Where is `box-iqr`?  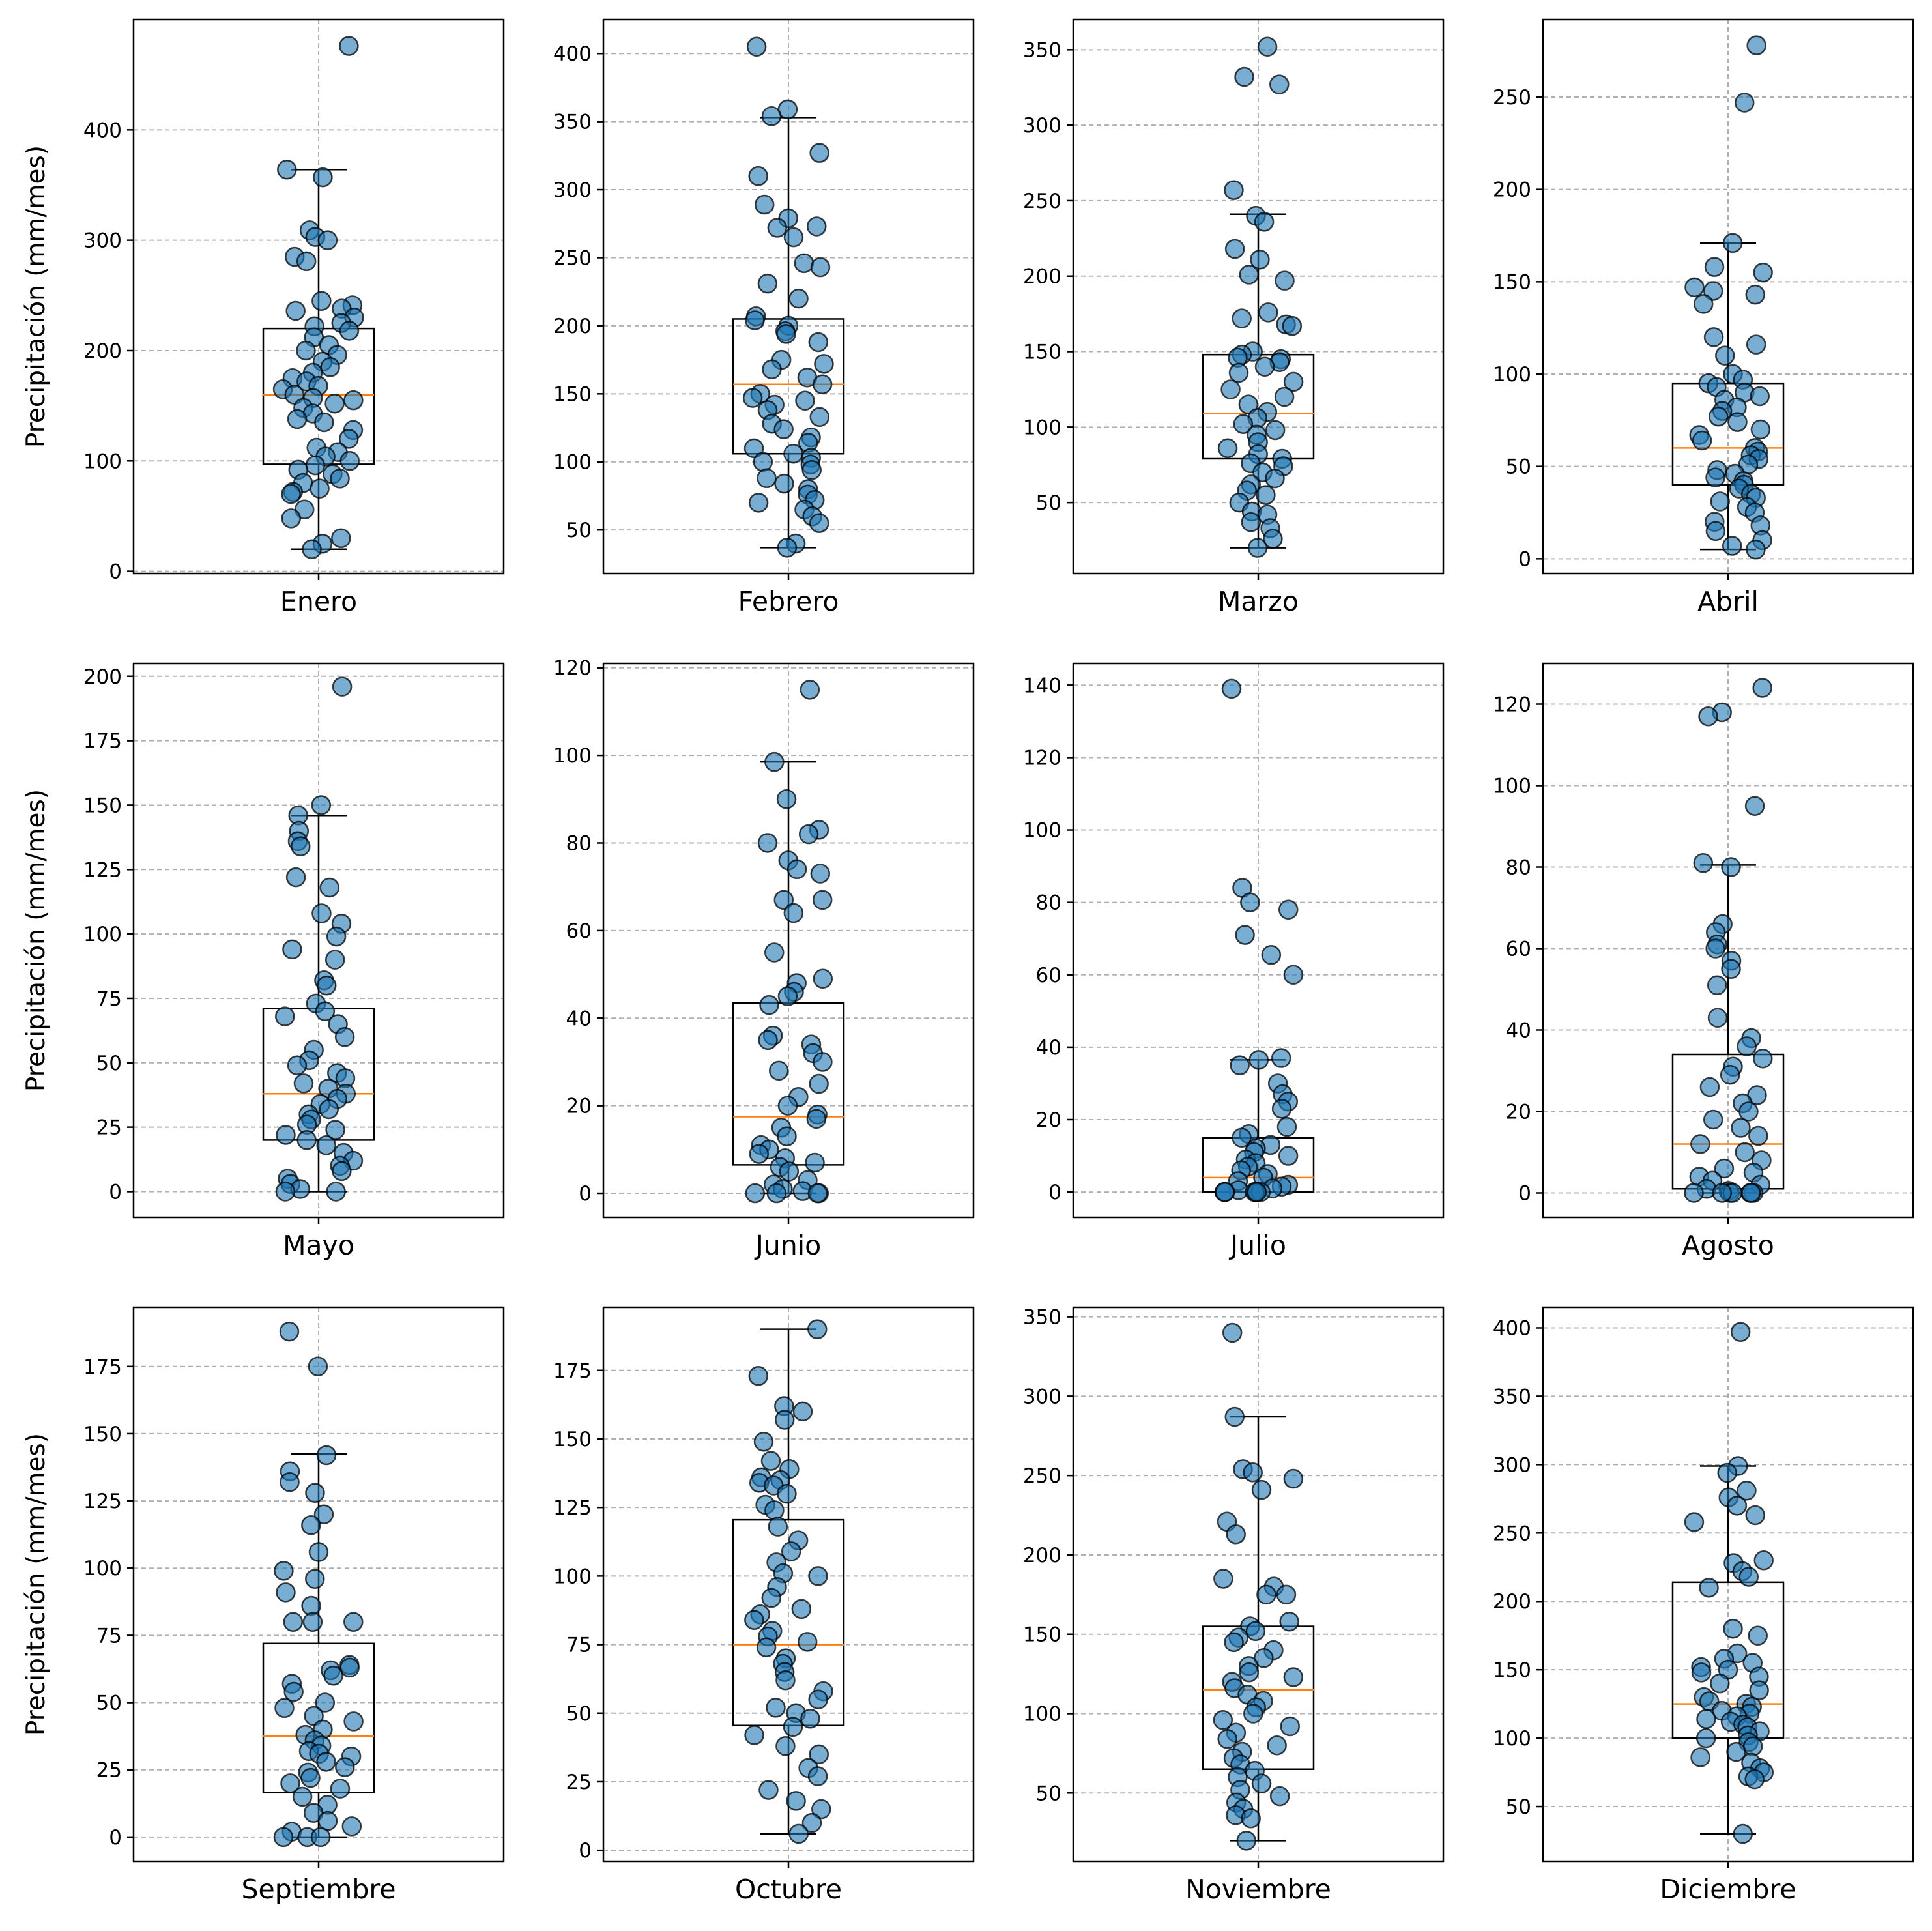
box-iqr is located at coordinates (318, 1718).